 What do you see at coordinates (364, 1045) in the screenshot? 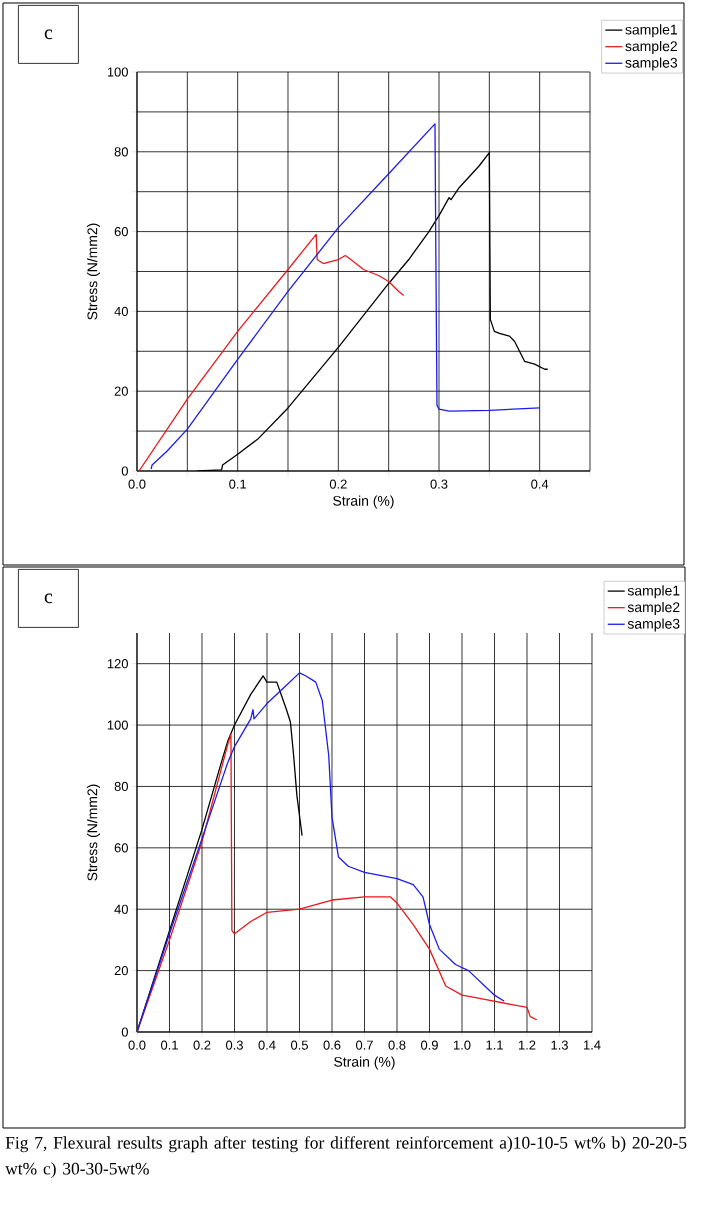
I see `x-tick-label: 0.7` at bounding box center [364, 1045].